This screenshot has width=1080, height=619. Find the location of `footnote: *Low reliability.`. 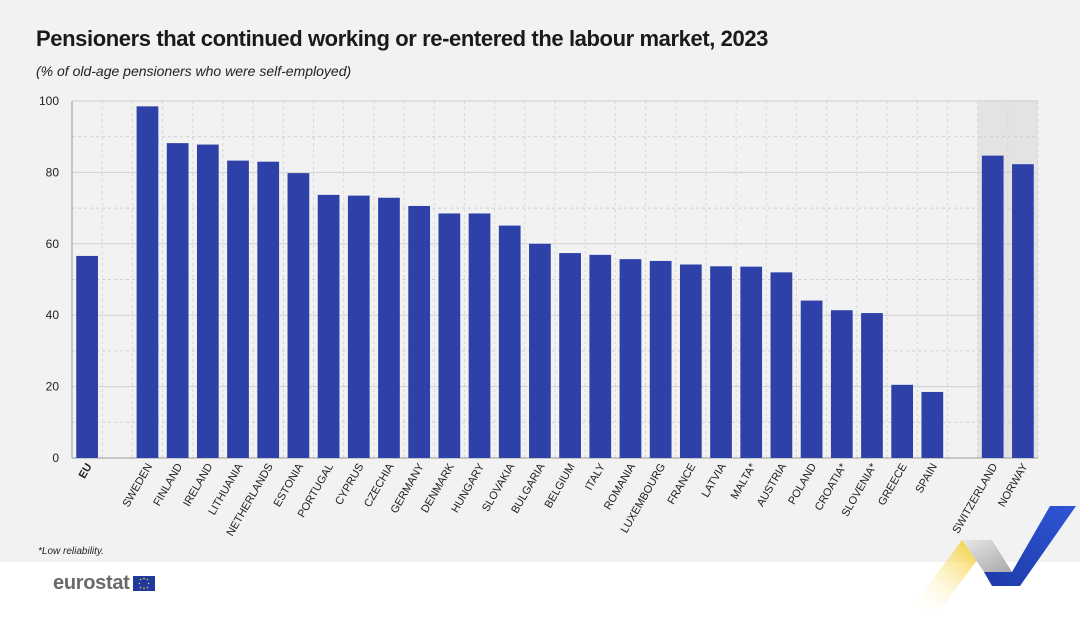

footnote: *Low reliability. is located at coordinates (71, 551).